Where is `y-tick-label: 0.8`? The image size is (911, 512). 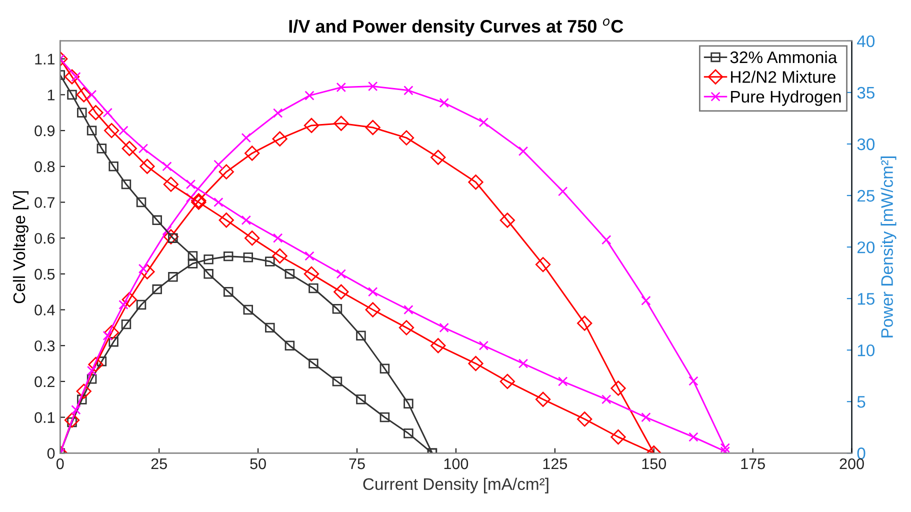
y-tick-label: 0.8 is located at coordinates (44, 166).